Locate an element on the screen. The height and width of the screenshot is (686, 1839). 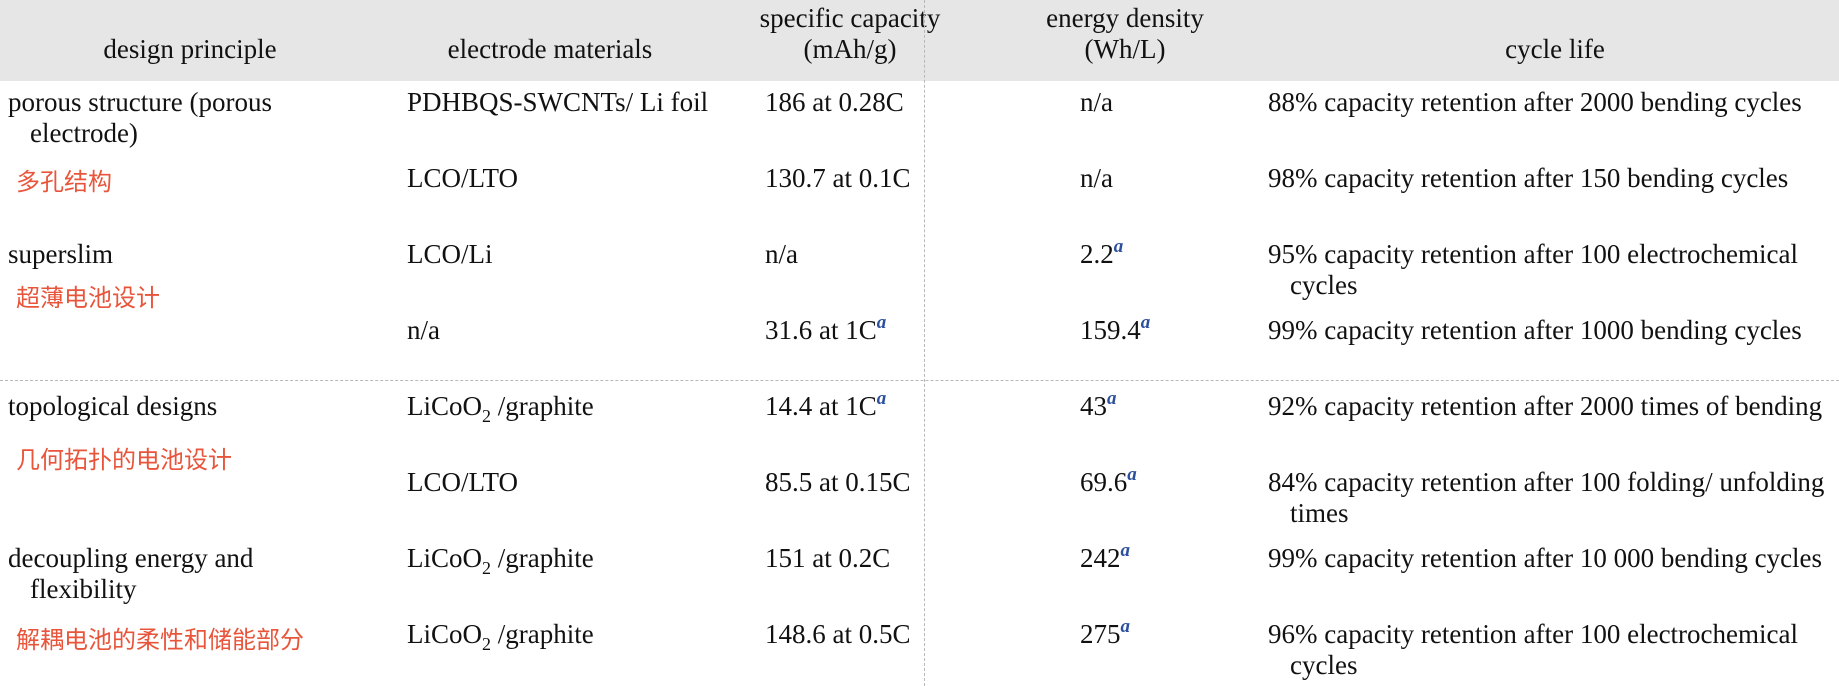
header-electrode-materials: electrode materials is located at coordinates (550, 49).